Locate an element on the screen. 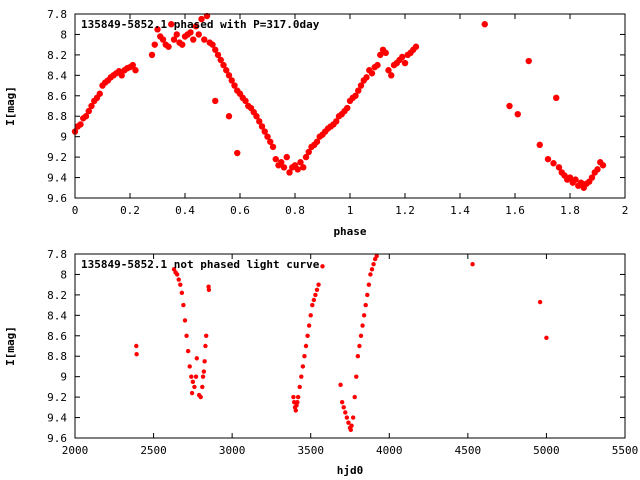 This screenshot has height=480, width=640. unphased-y-tick-label: 8.4 is located at coordinates (57, 315).